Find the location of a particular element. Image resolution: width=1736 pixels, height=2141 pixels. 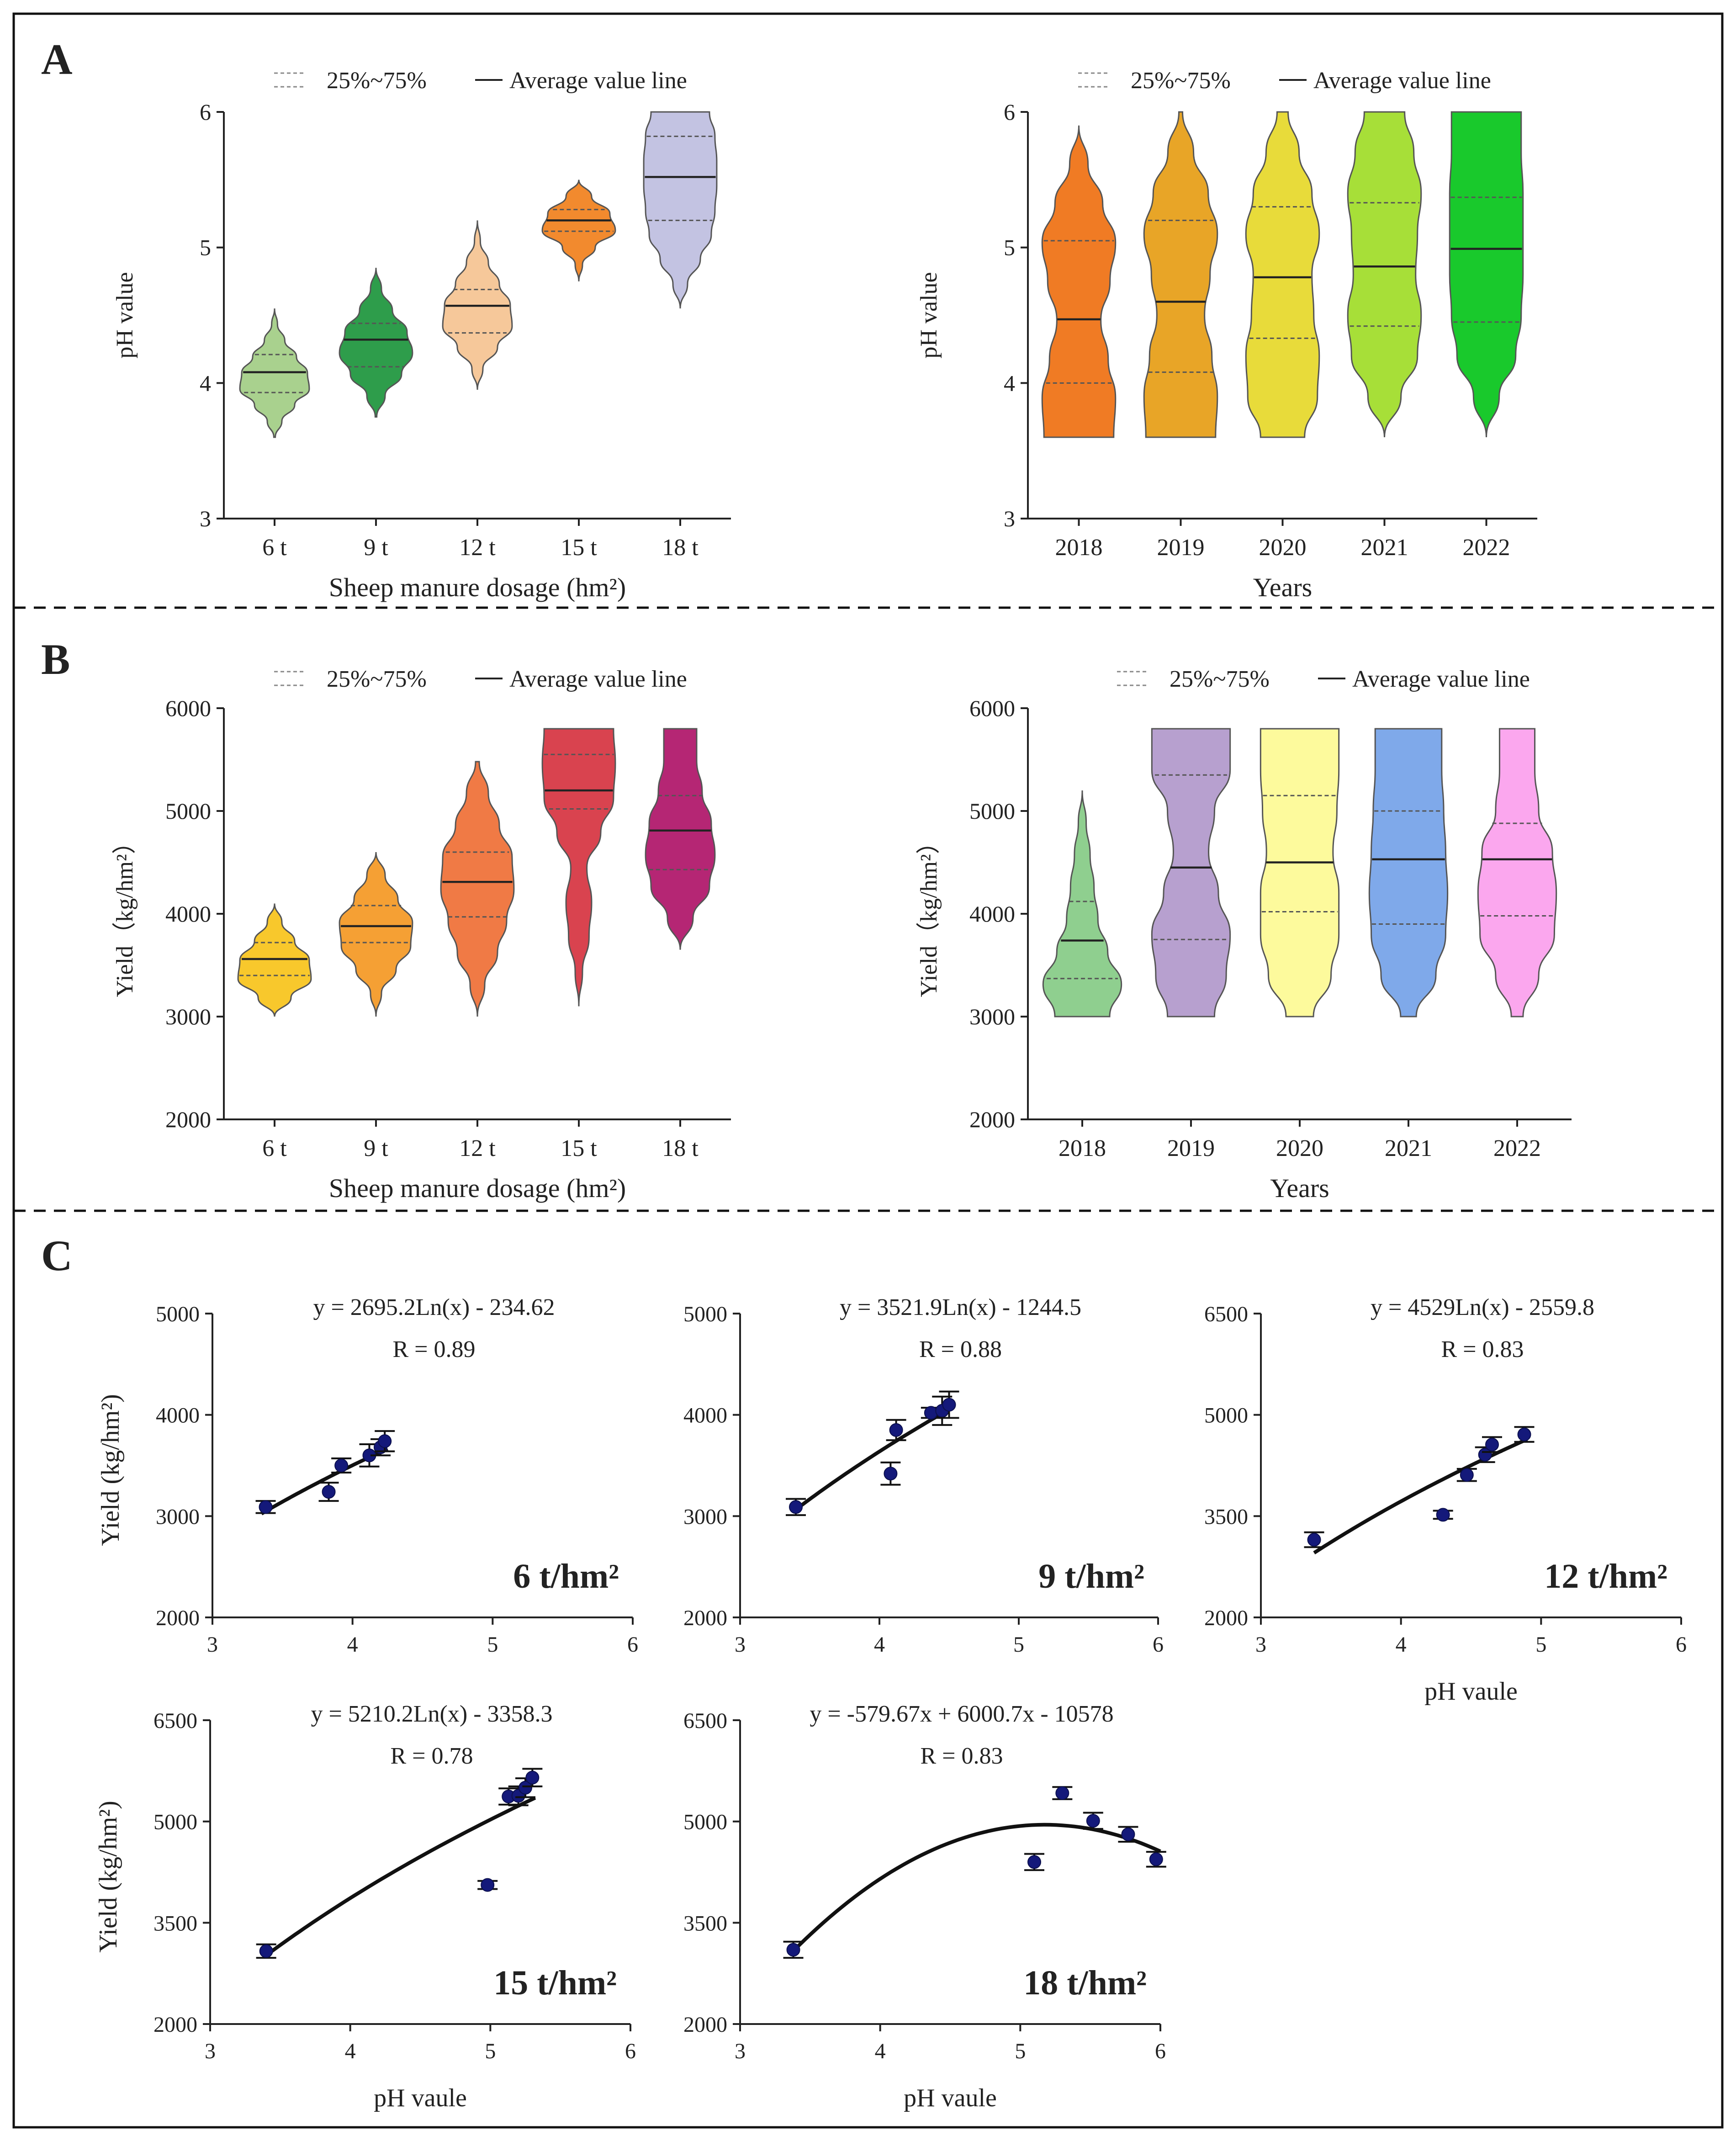

x-tick-label: 6 t is located at coordinates (274, 548).